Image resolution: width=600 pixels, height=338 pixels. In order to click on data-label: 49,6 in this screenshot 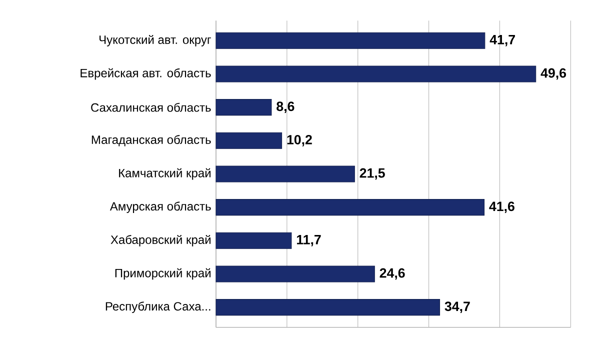, I will do `click(553, 74)`.